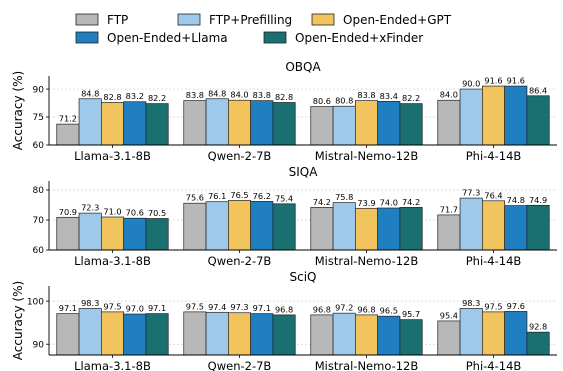 The image size is (563, 371). What do you see at coordinates (449, 315) in the screenshot?
I see `value-label: 95.4` at bounding box center [449, 315].